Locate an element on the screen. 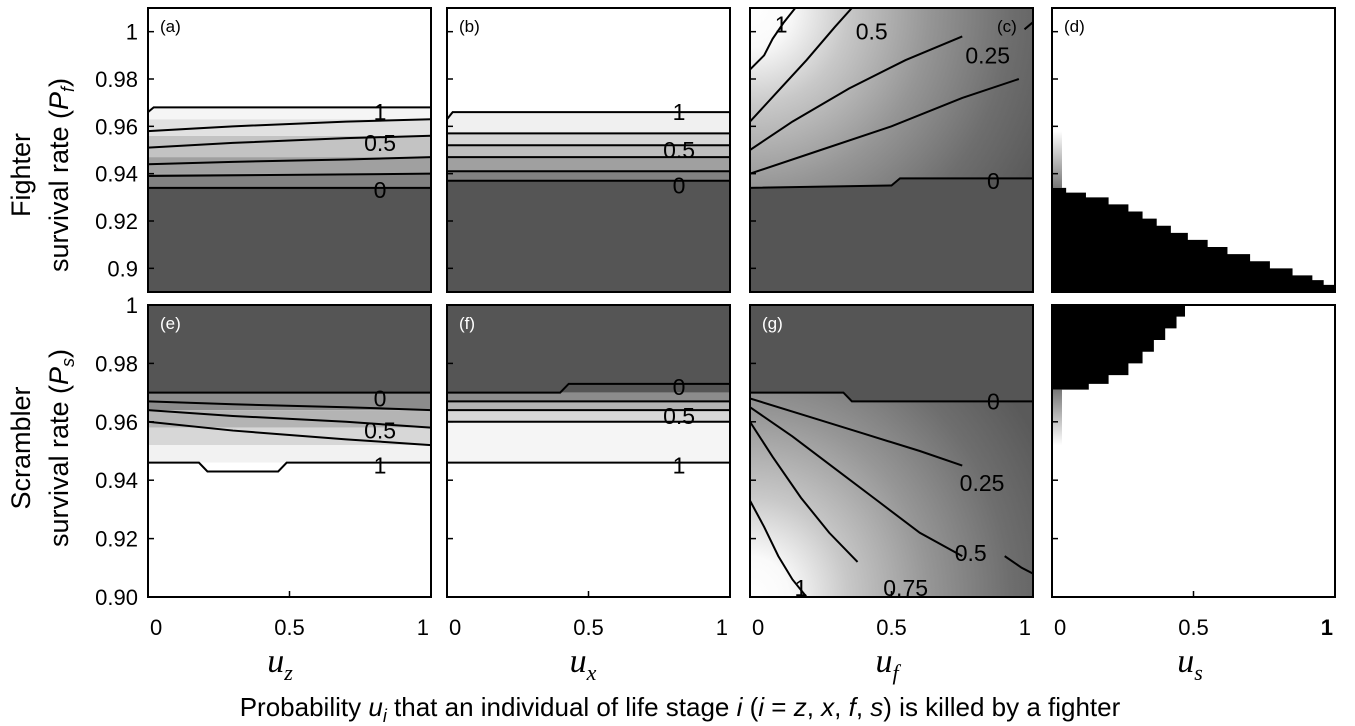  panel-h: (h) is located at coordinates (1193, 451).